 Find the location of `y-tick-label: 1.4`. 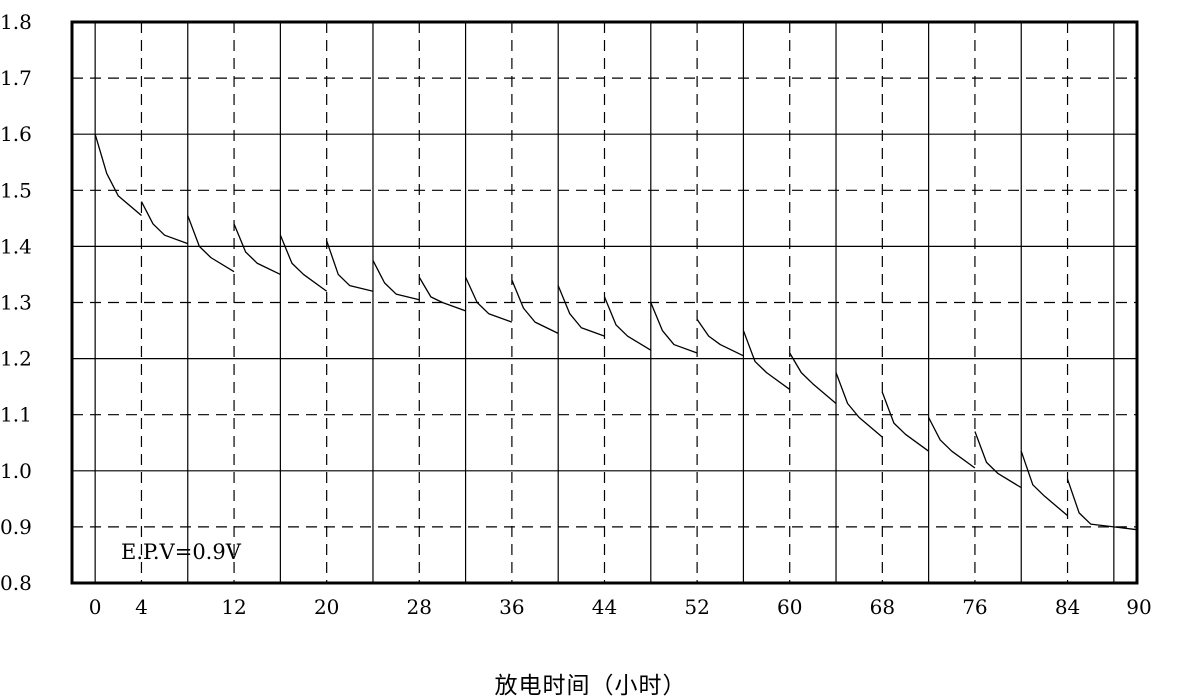

y-tick-label: 1.4 is located at coordinates (16, 246).